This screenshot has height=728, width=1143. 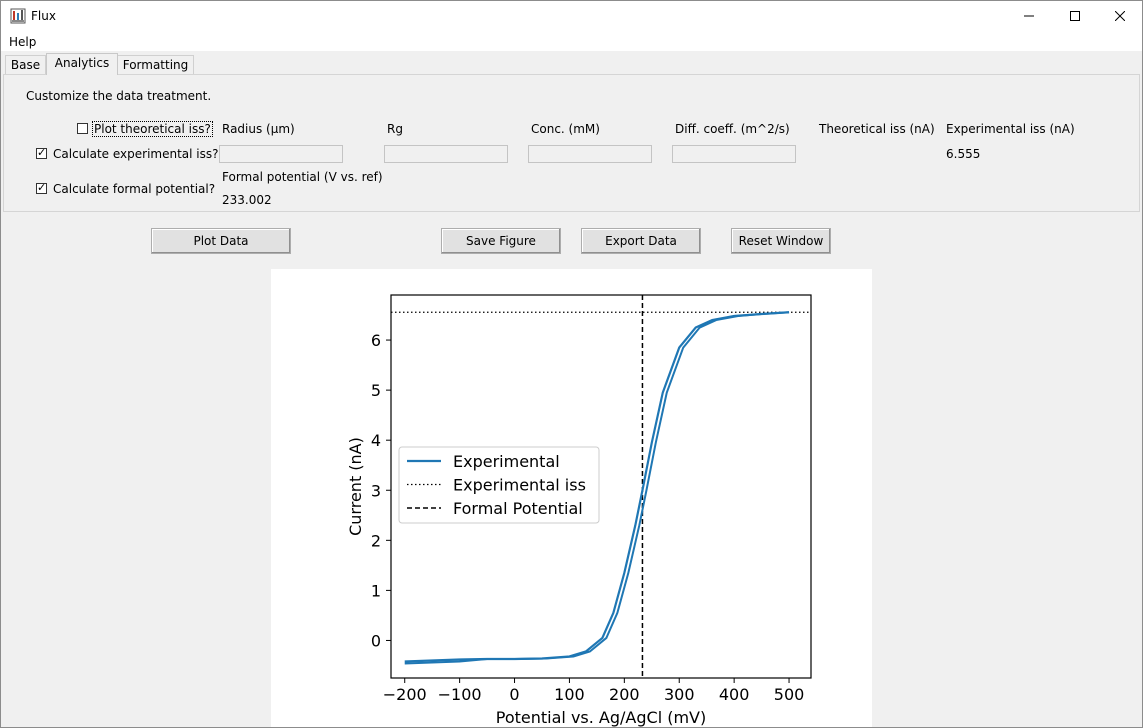 I want to click on plot-theoretical-label: Plot theoretical iss?, so click(x=152, y=129).